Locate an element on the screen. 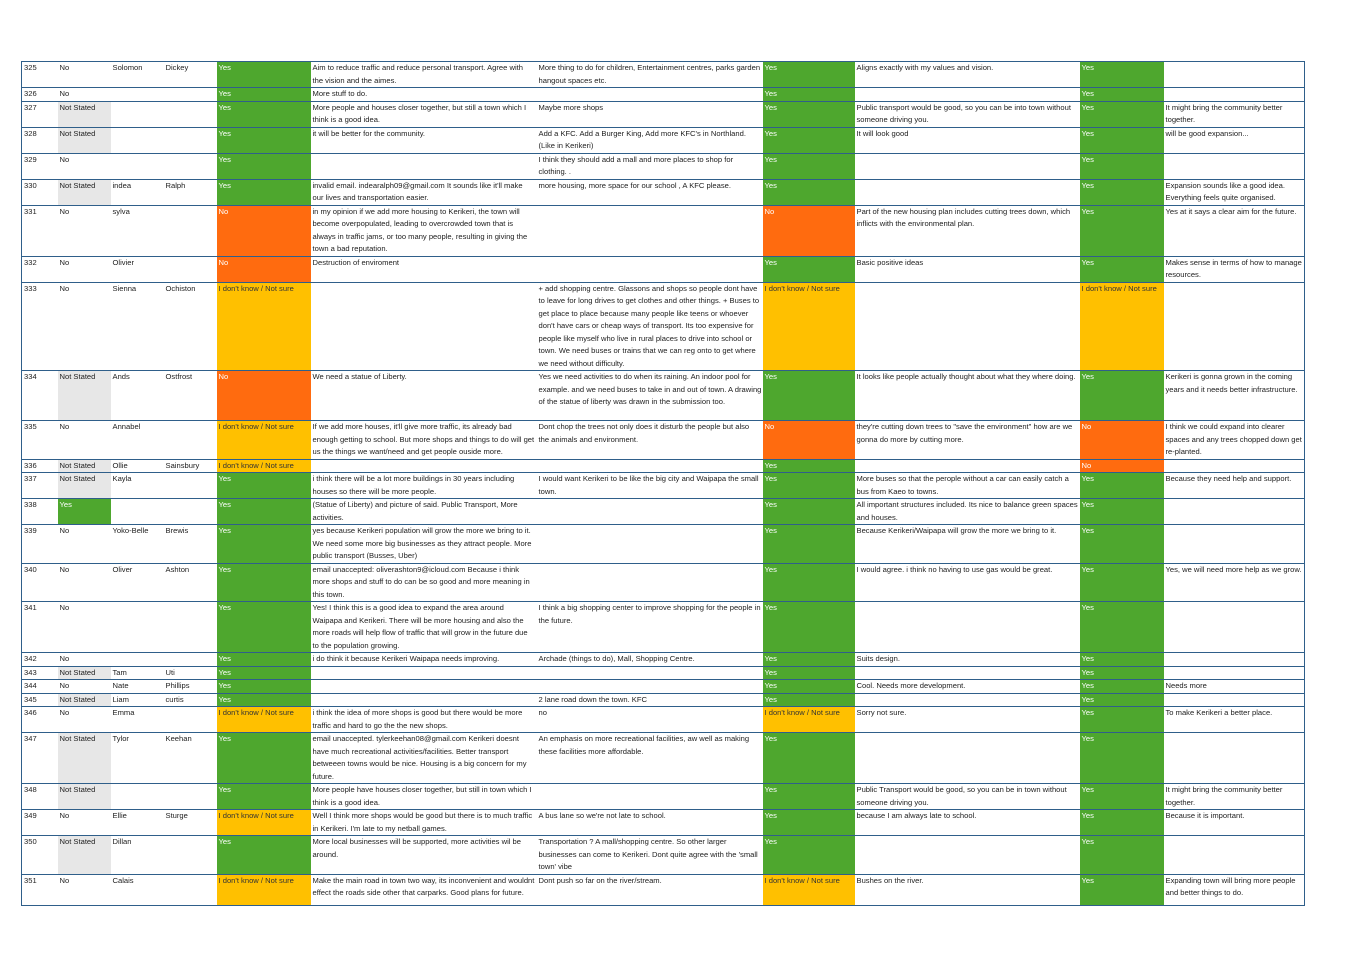  first-name-cell: Liam is located at coordinates (137, 700).